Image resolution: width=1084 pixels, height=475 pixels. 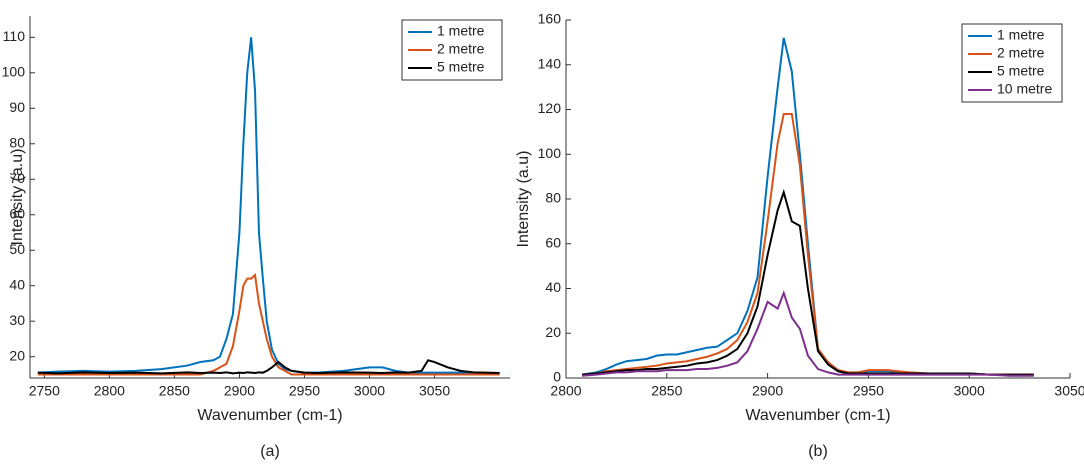 What do you see at coordinates (550, 19) in the screenshot?
I see `y-tick-label: 160` at bounding box center [550, 19].